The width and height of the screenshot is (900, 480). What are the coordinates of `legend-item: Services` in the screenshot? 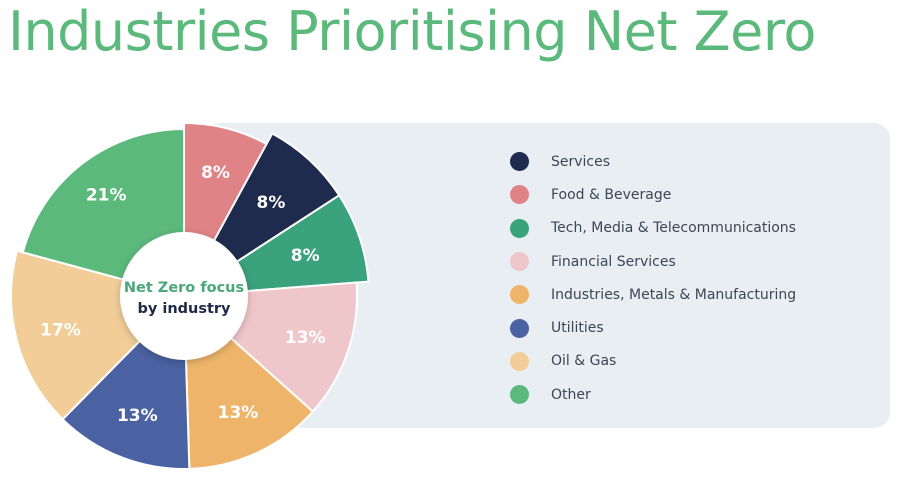 It's located at (653, 161).